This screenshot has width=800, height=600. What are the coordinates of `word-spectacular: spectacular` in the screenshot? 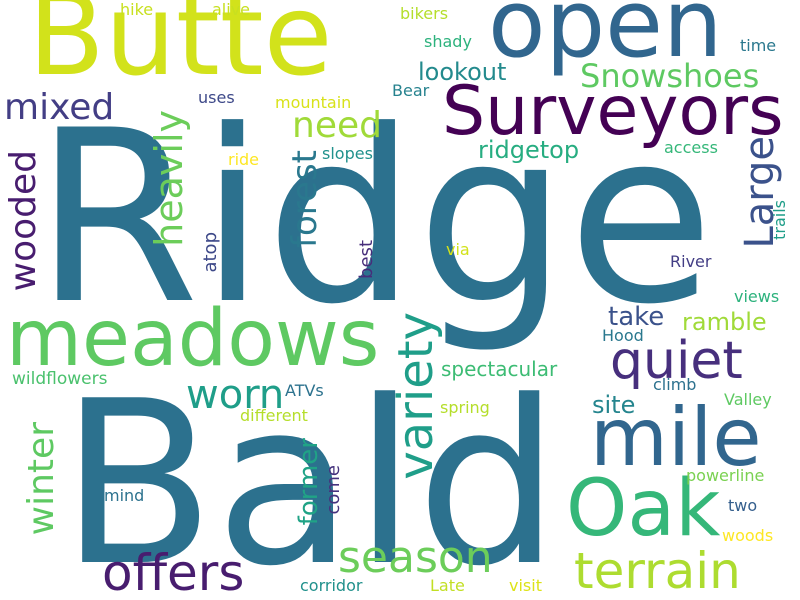 It's located at (499, 369).